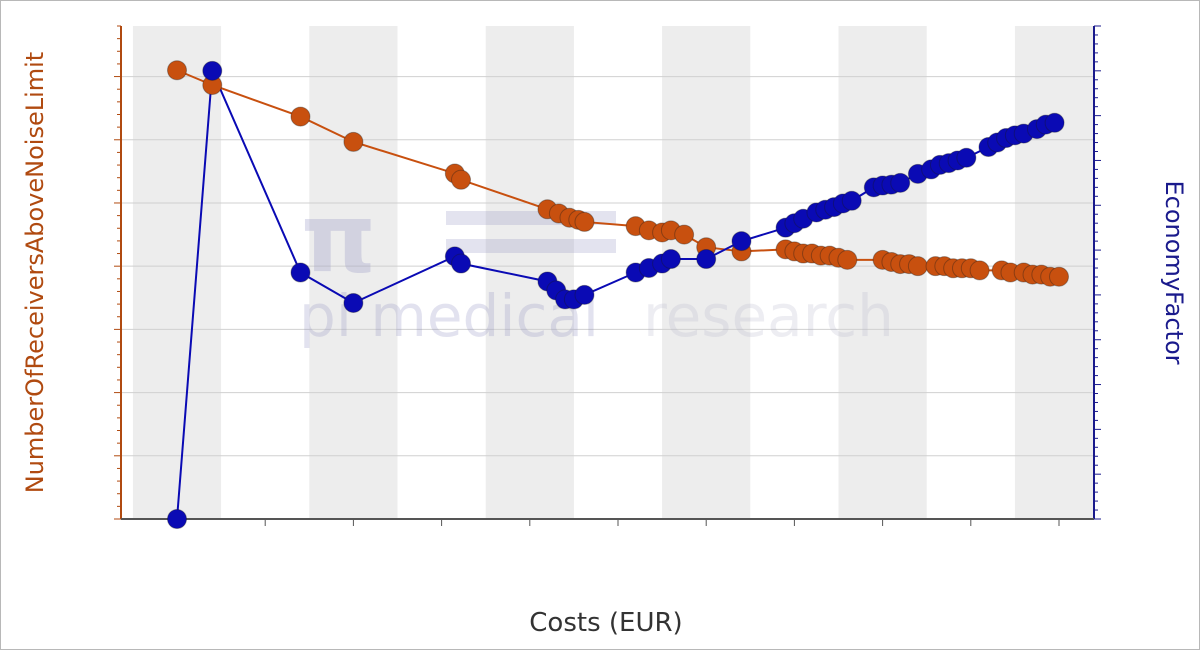  I want to click on y-axis-title-left: NumberOfReceiversAboveNoiseLimit, so click(35, 272).